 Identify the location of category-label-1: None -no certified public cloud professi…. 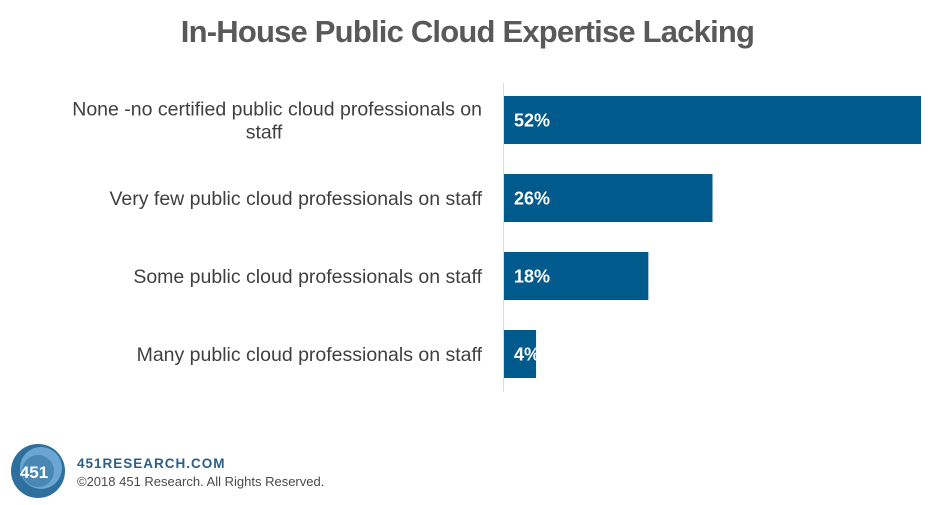
(277, 121).